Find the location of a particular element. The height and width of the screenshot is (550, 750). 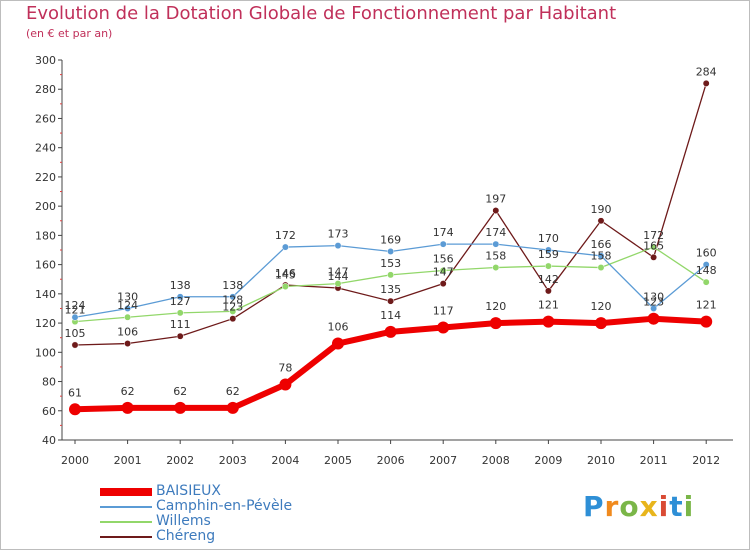

y-tick-label: 140 is located at coordinates (45, 294).